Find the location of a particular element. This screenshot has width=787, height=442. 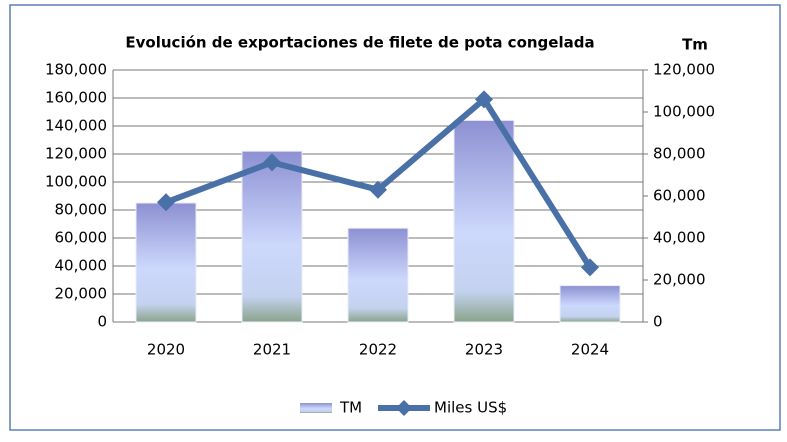

y2-tick-label: 20,000 is located at coordinates (679, 280).